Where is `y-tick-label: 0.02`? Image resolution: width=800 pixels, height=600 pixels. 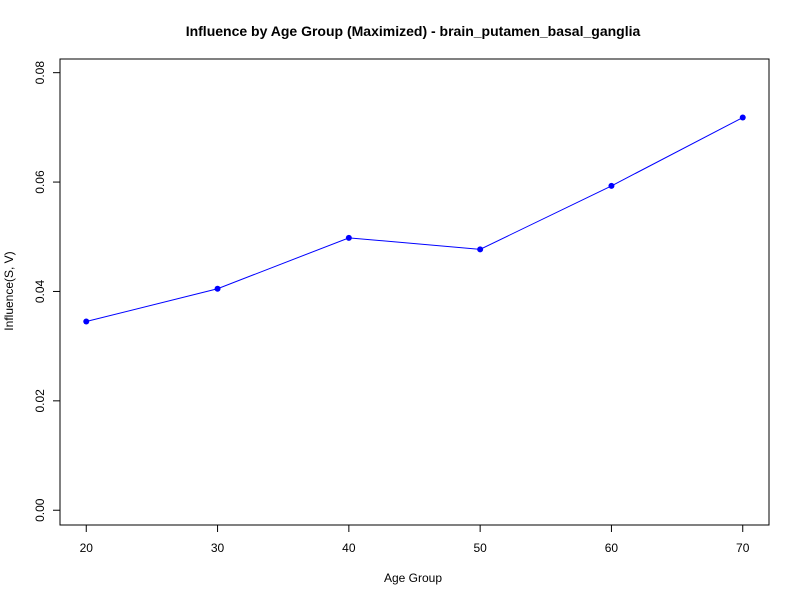
y-tick-label: 0.02 is located at coordinates (40, 401).